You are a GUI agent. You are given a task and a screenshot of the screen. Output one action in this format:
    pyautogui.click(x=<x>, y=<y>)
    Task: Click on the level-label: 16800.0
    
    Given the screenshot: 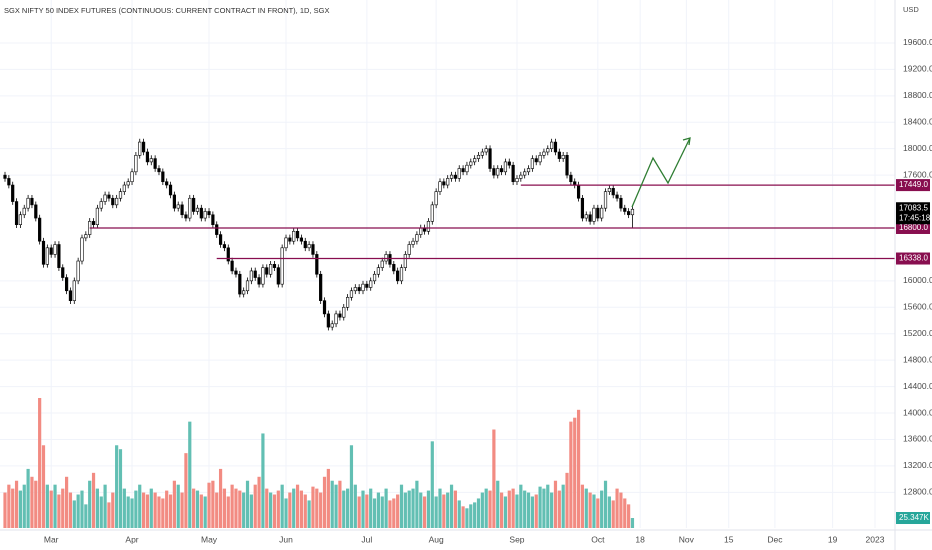 What is the action you would take?
    pyautogui.click(x=913, y=227)
    